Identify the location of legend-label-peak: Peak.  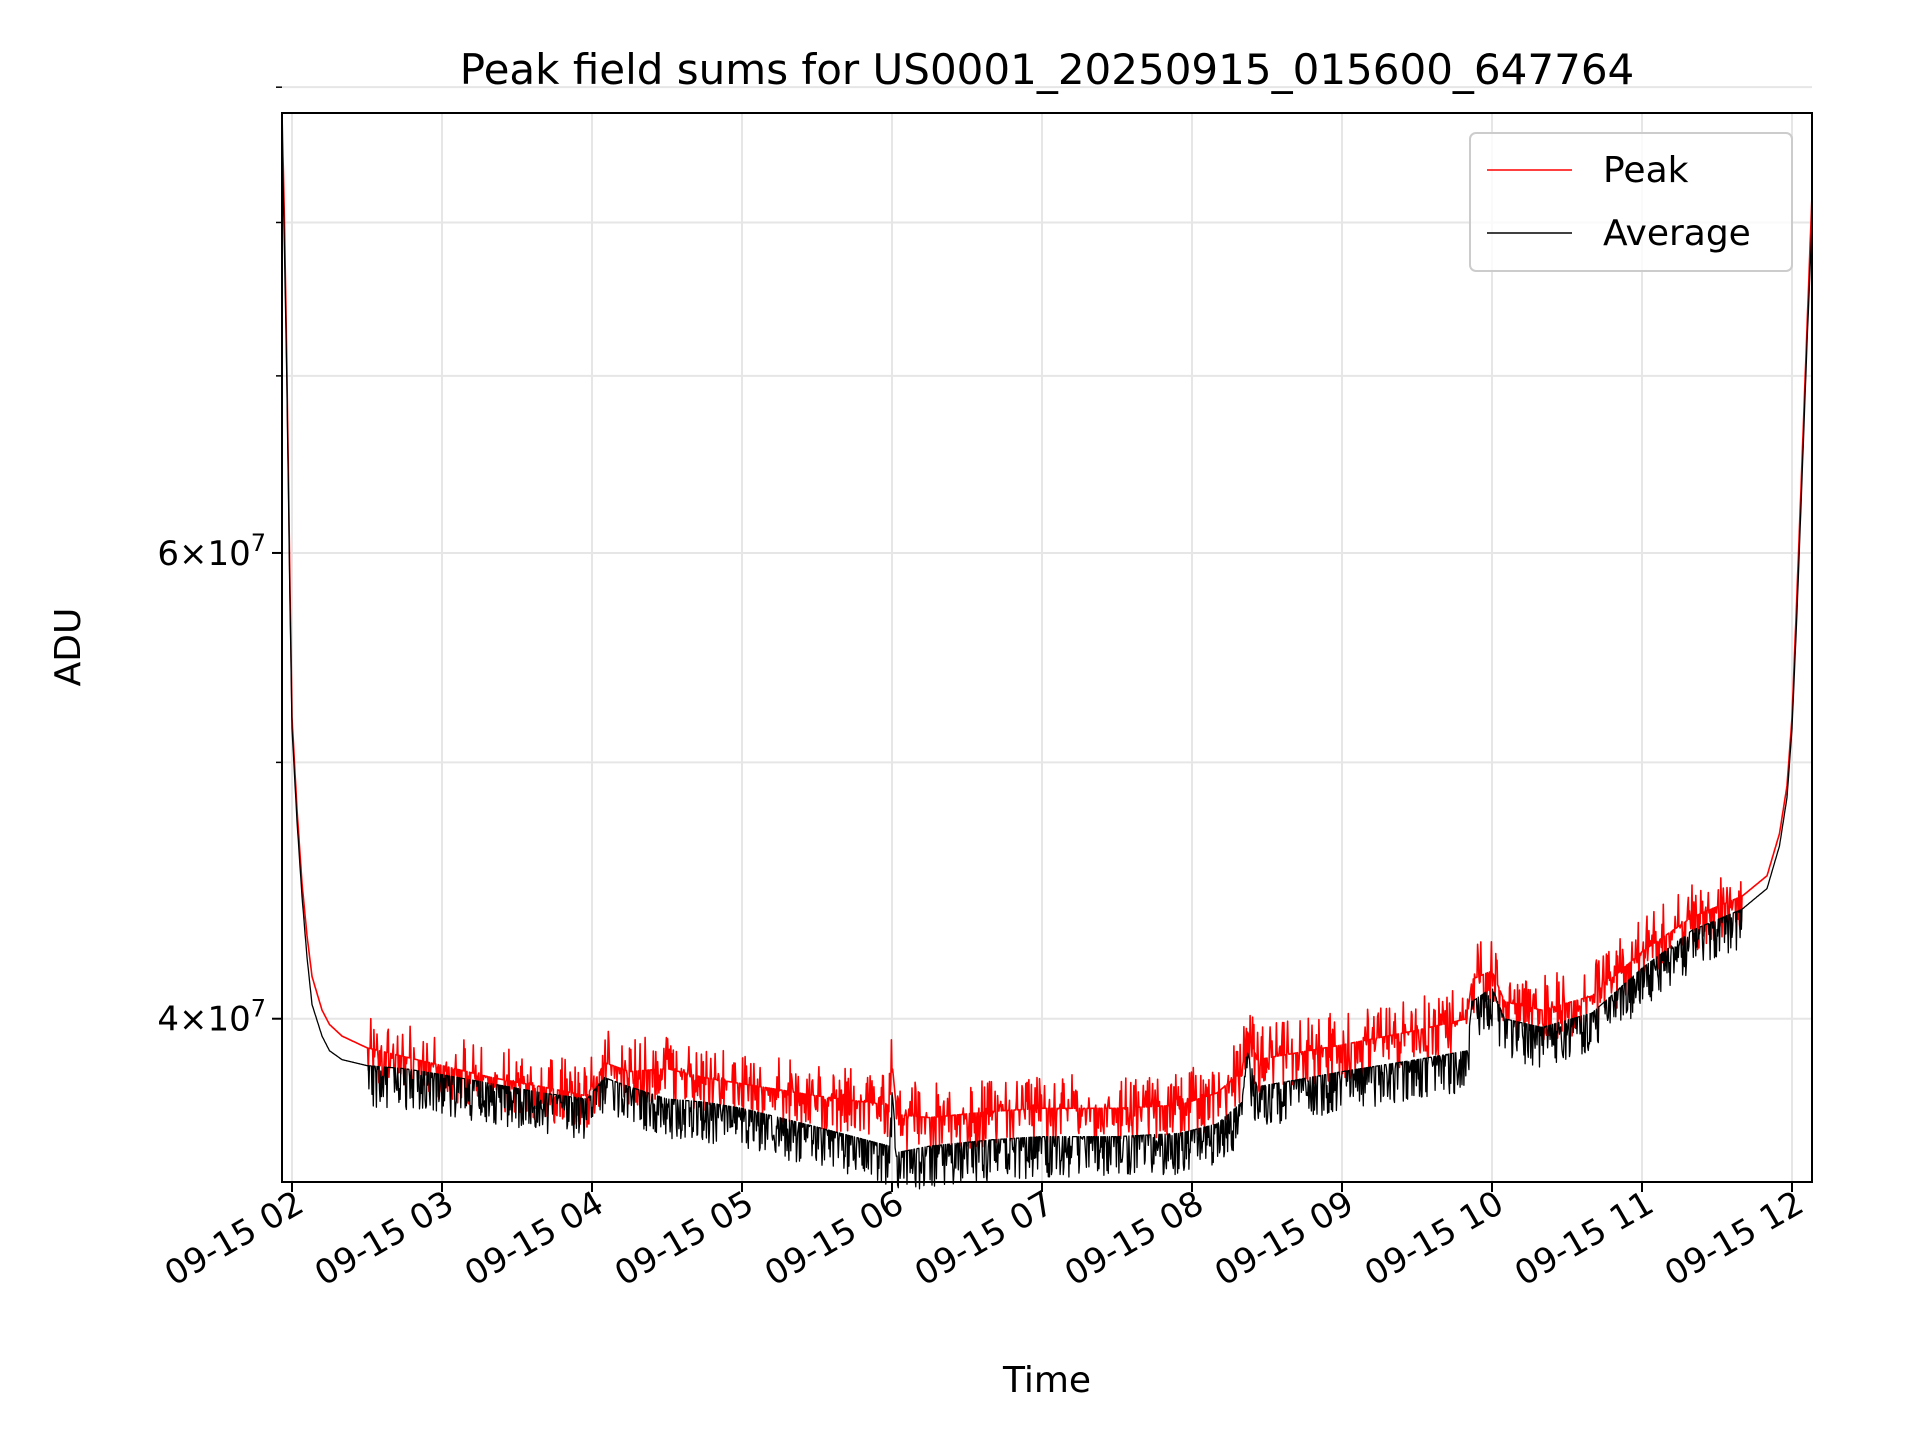
(1646, 170).